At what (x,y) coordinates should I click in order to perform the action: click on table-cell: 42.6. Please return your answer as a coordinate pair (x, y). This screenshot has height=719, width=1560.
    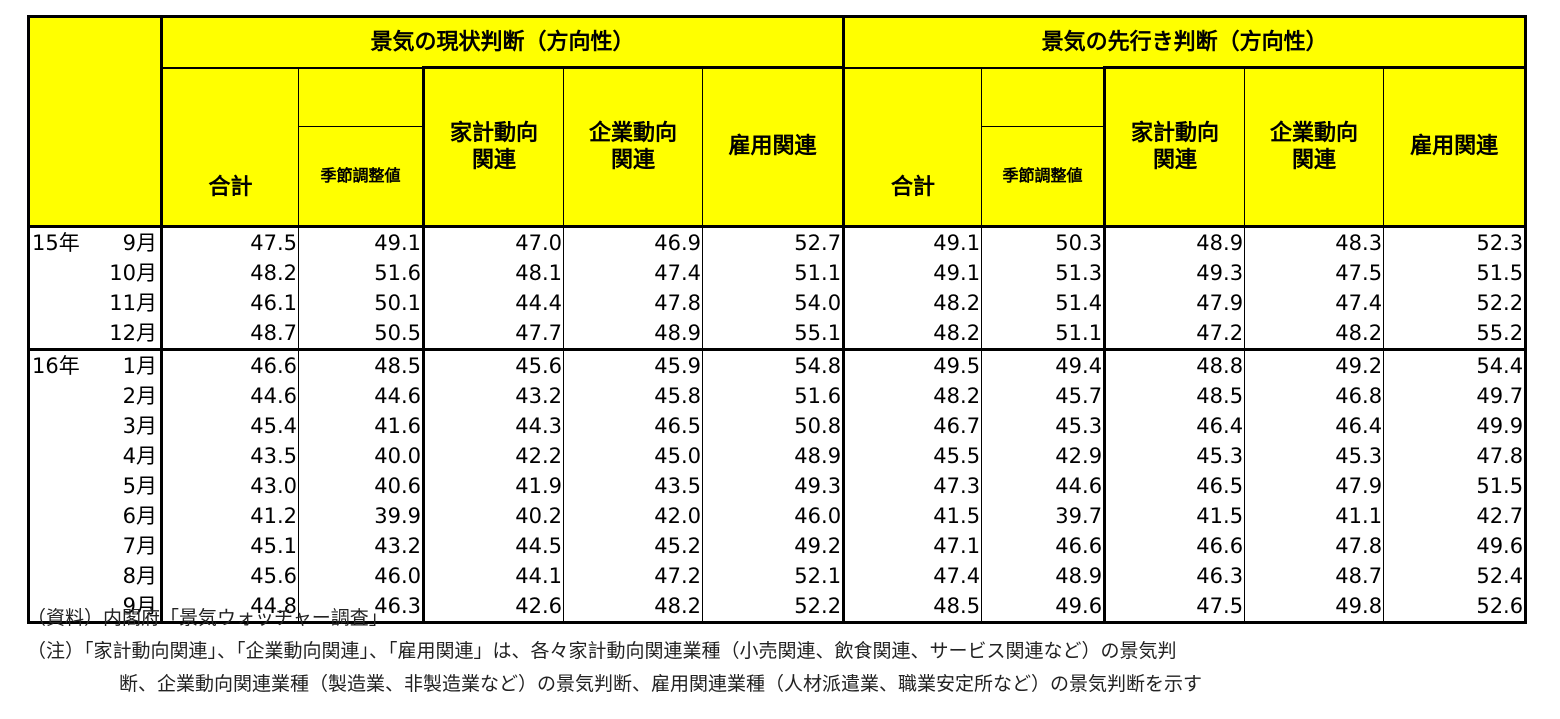
    Looking at the image, I should click on (493, 607).